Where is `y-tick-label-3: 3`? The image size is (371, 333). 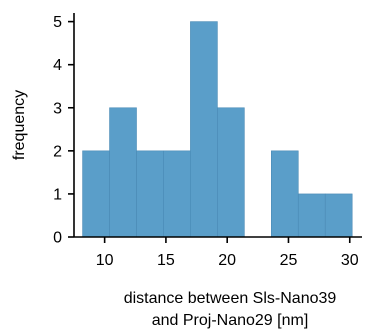
y-tick-label-3: 3 is located at coordinates (57, 108).